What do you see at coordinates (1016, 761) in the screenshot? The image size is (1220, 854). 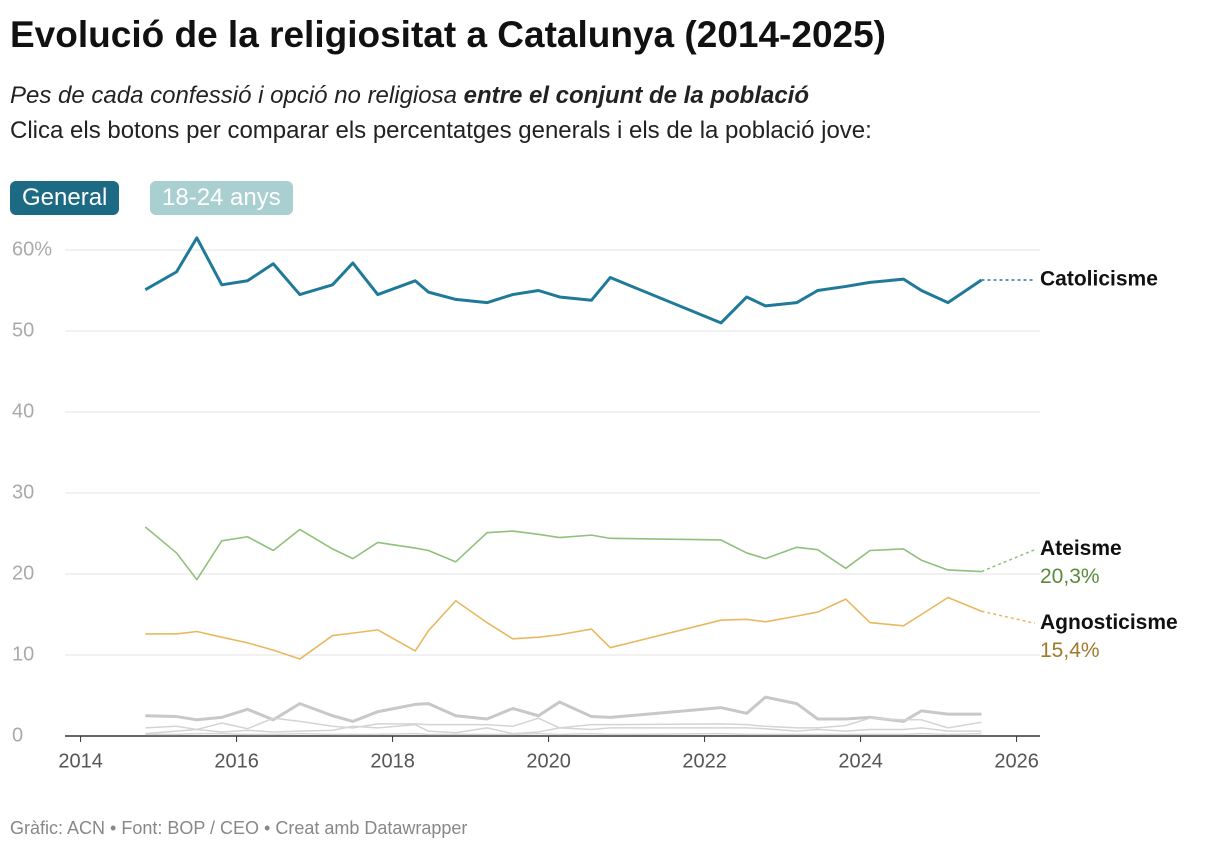 I see `x-tick-label: 2026` at bounding box center [1016, 761].